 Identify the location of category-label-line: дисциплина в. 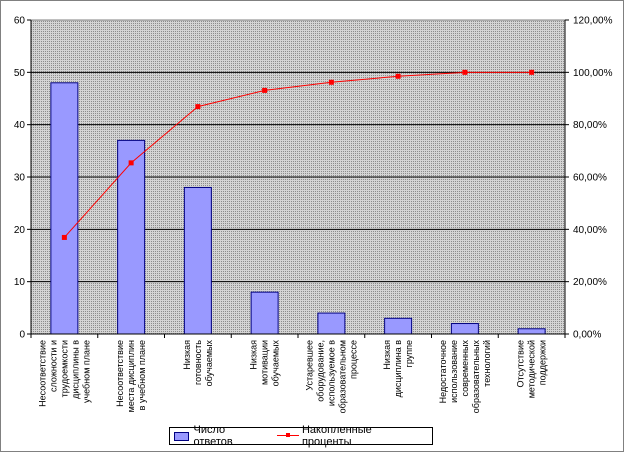
(398, 369).